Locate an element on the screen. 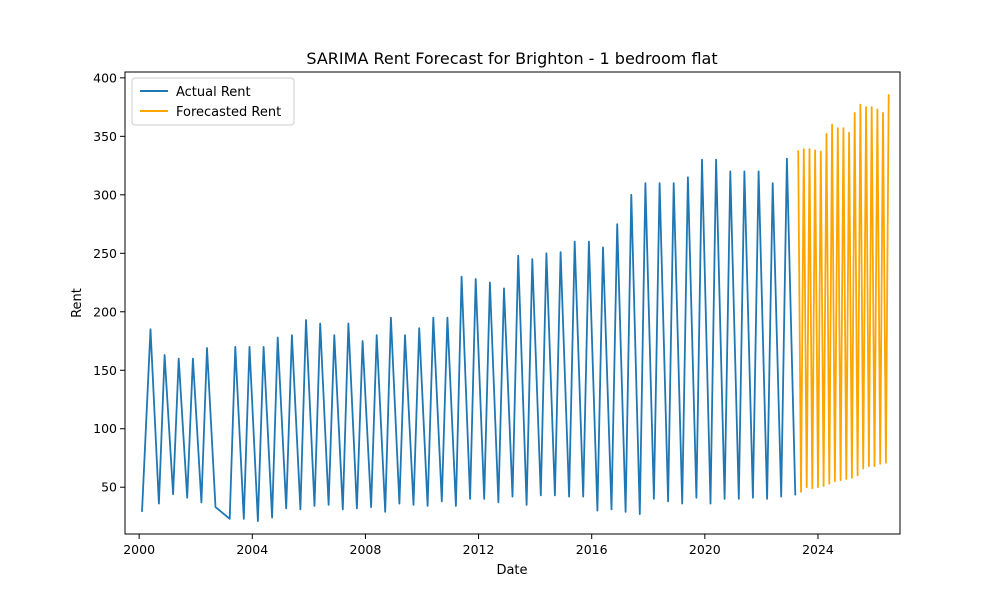  y-tick-label: 200 is located at coordinates (105, 311).